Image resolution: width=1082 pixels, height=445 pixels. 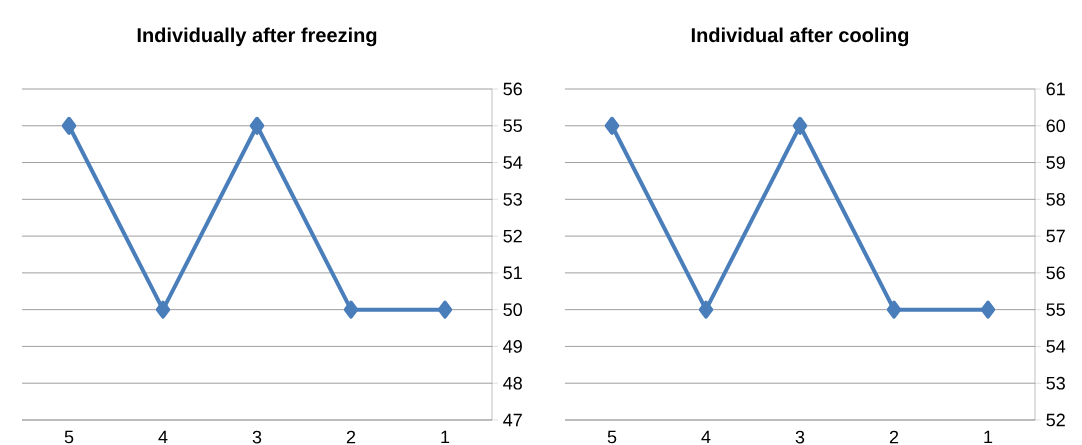 What do you see at coordinates (512, 420) in the screenshot?
I see `y-tick-label: 47` at bounding box center [512, 420].